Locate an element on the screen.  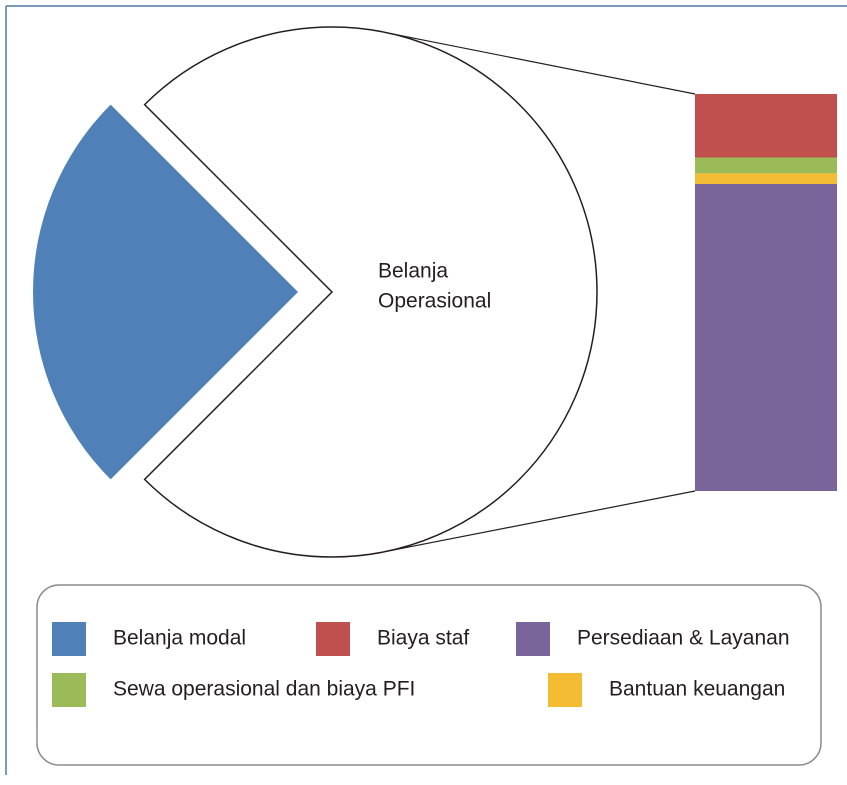
legend-label: Sewa operasional dan biaya PFI is located at coordinates (264, 689).